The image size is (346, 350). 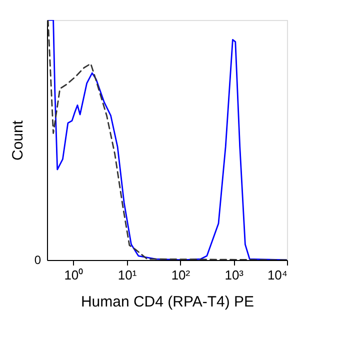 I want to click on text: 0, so click(x=38, y=260).